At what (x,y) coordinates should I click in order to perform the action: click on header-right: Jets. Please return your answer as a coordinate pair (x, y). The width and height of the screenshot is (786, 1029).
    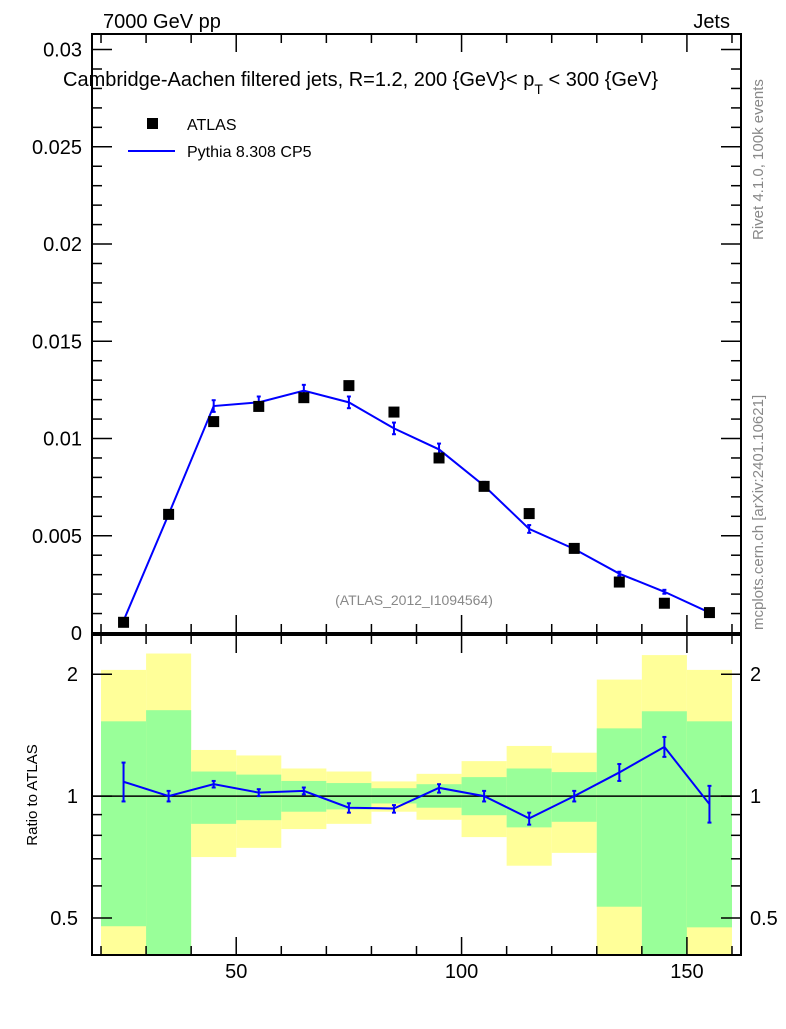
    Looking at the image, I should click on (711, 22).